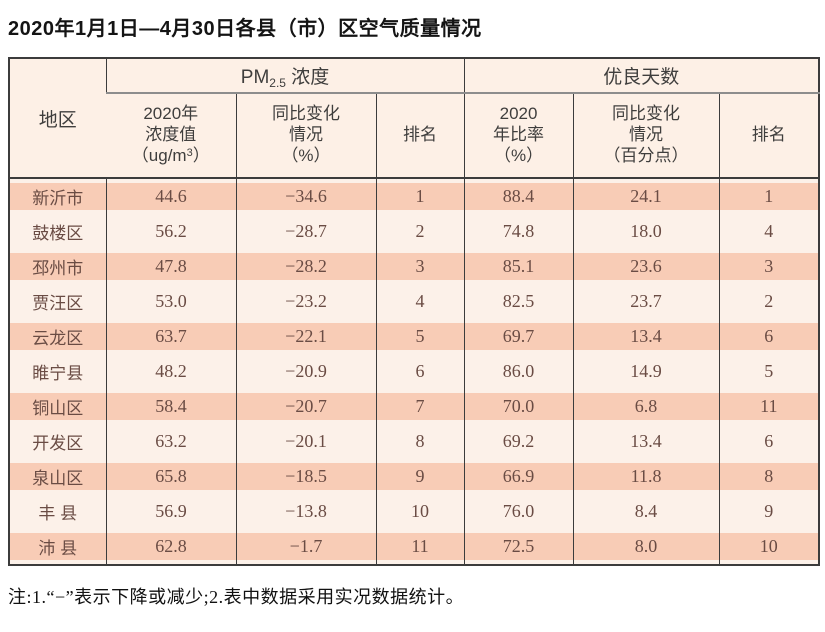 The height and width of the screenshot is (632, 825). What do you see at coordinates (769, 406) in the screenshot?
I see `cell-gd-rank: 11` at bounding box center [769, 406].